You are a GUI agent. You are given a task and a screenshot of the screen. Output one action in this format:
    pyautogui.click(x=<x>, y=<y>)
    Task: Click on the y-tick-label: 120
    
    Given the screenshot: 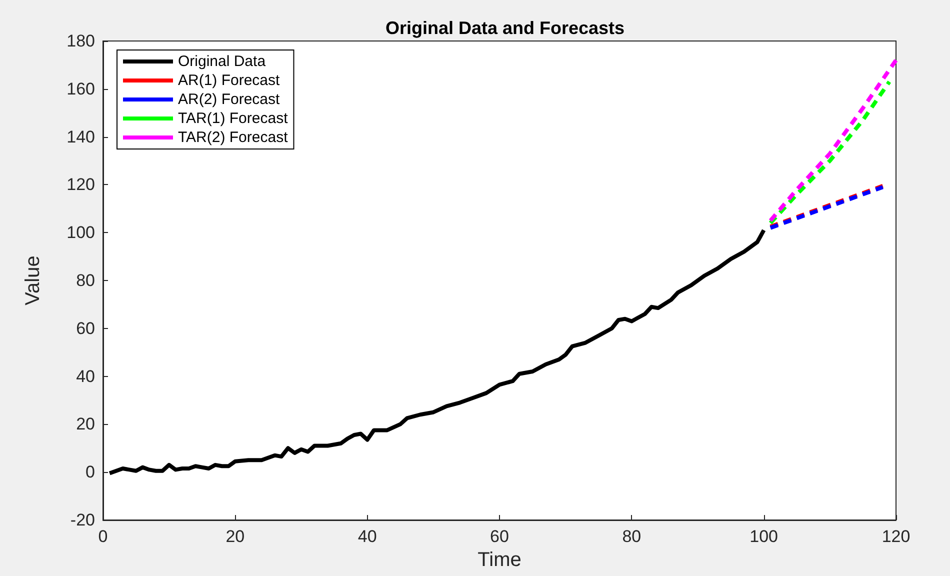 What is the action you would take?
    pyautogui.click(x=80, y=184)
    